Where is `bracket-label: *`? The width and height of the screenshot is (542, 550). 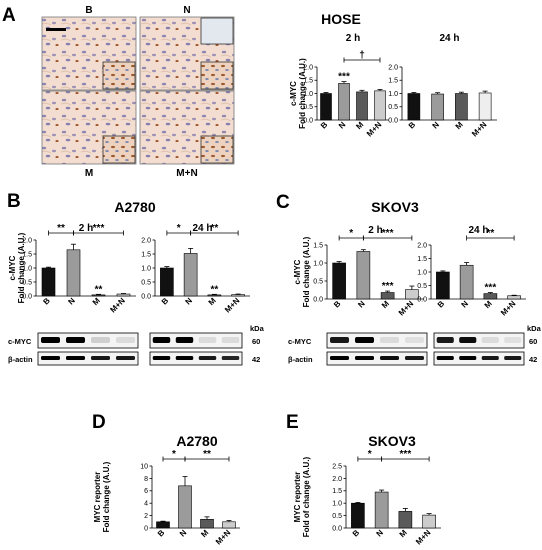 bracket-label: * is located at coordinates (351, 233).